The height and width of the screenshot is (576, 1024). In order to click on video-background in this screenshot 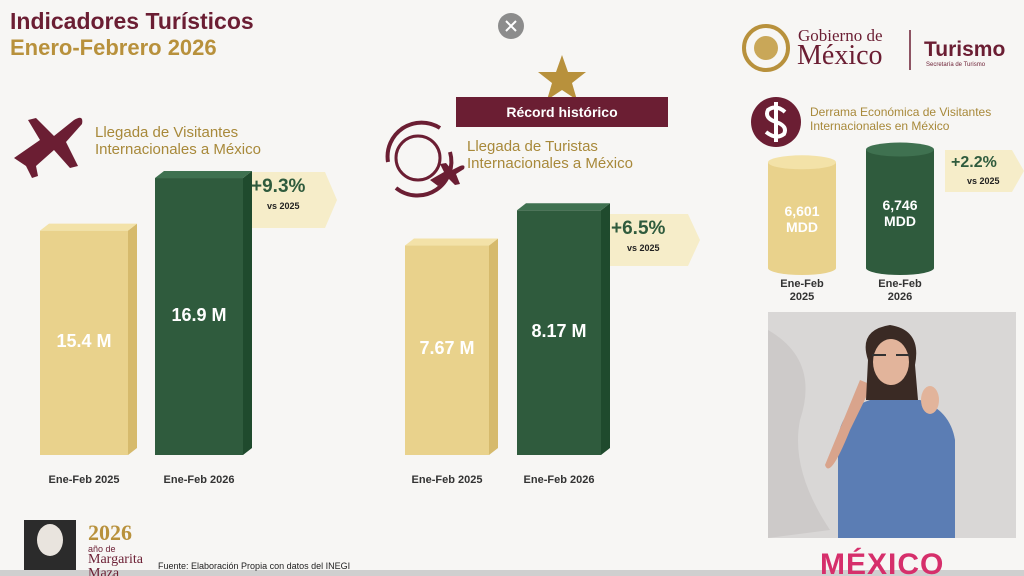, I will do `click(799, 434)`.